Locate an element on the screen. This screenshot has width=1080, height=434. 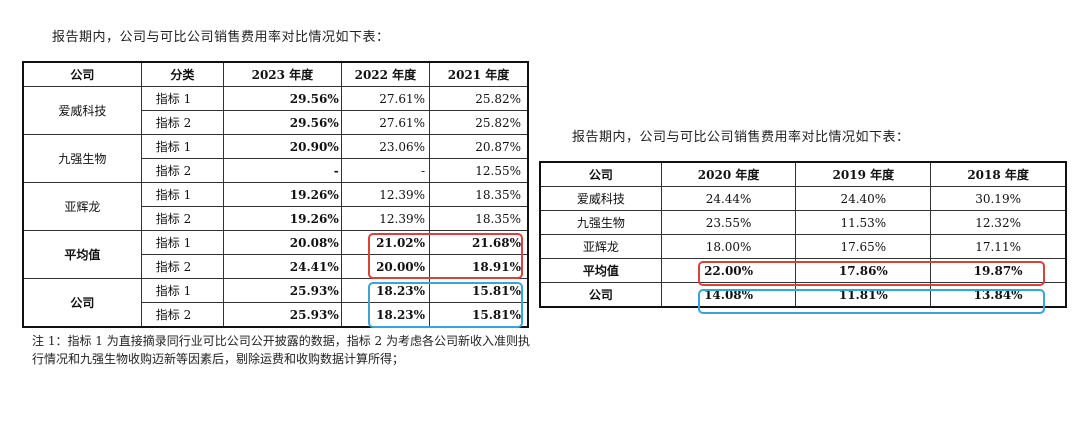
value-2022: 23.06% is located at coordinates (385, 146).